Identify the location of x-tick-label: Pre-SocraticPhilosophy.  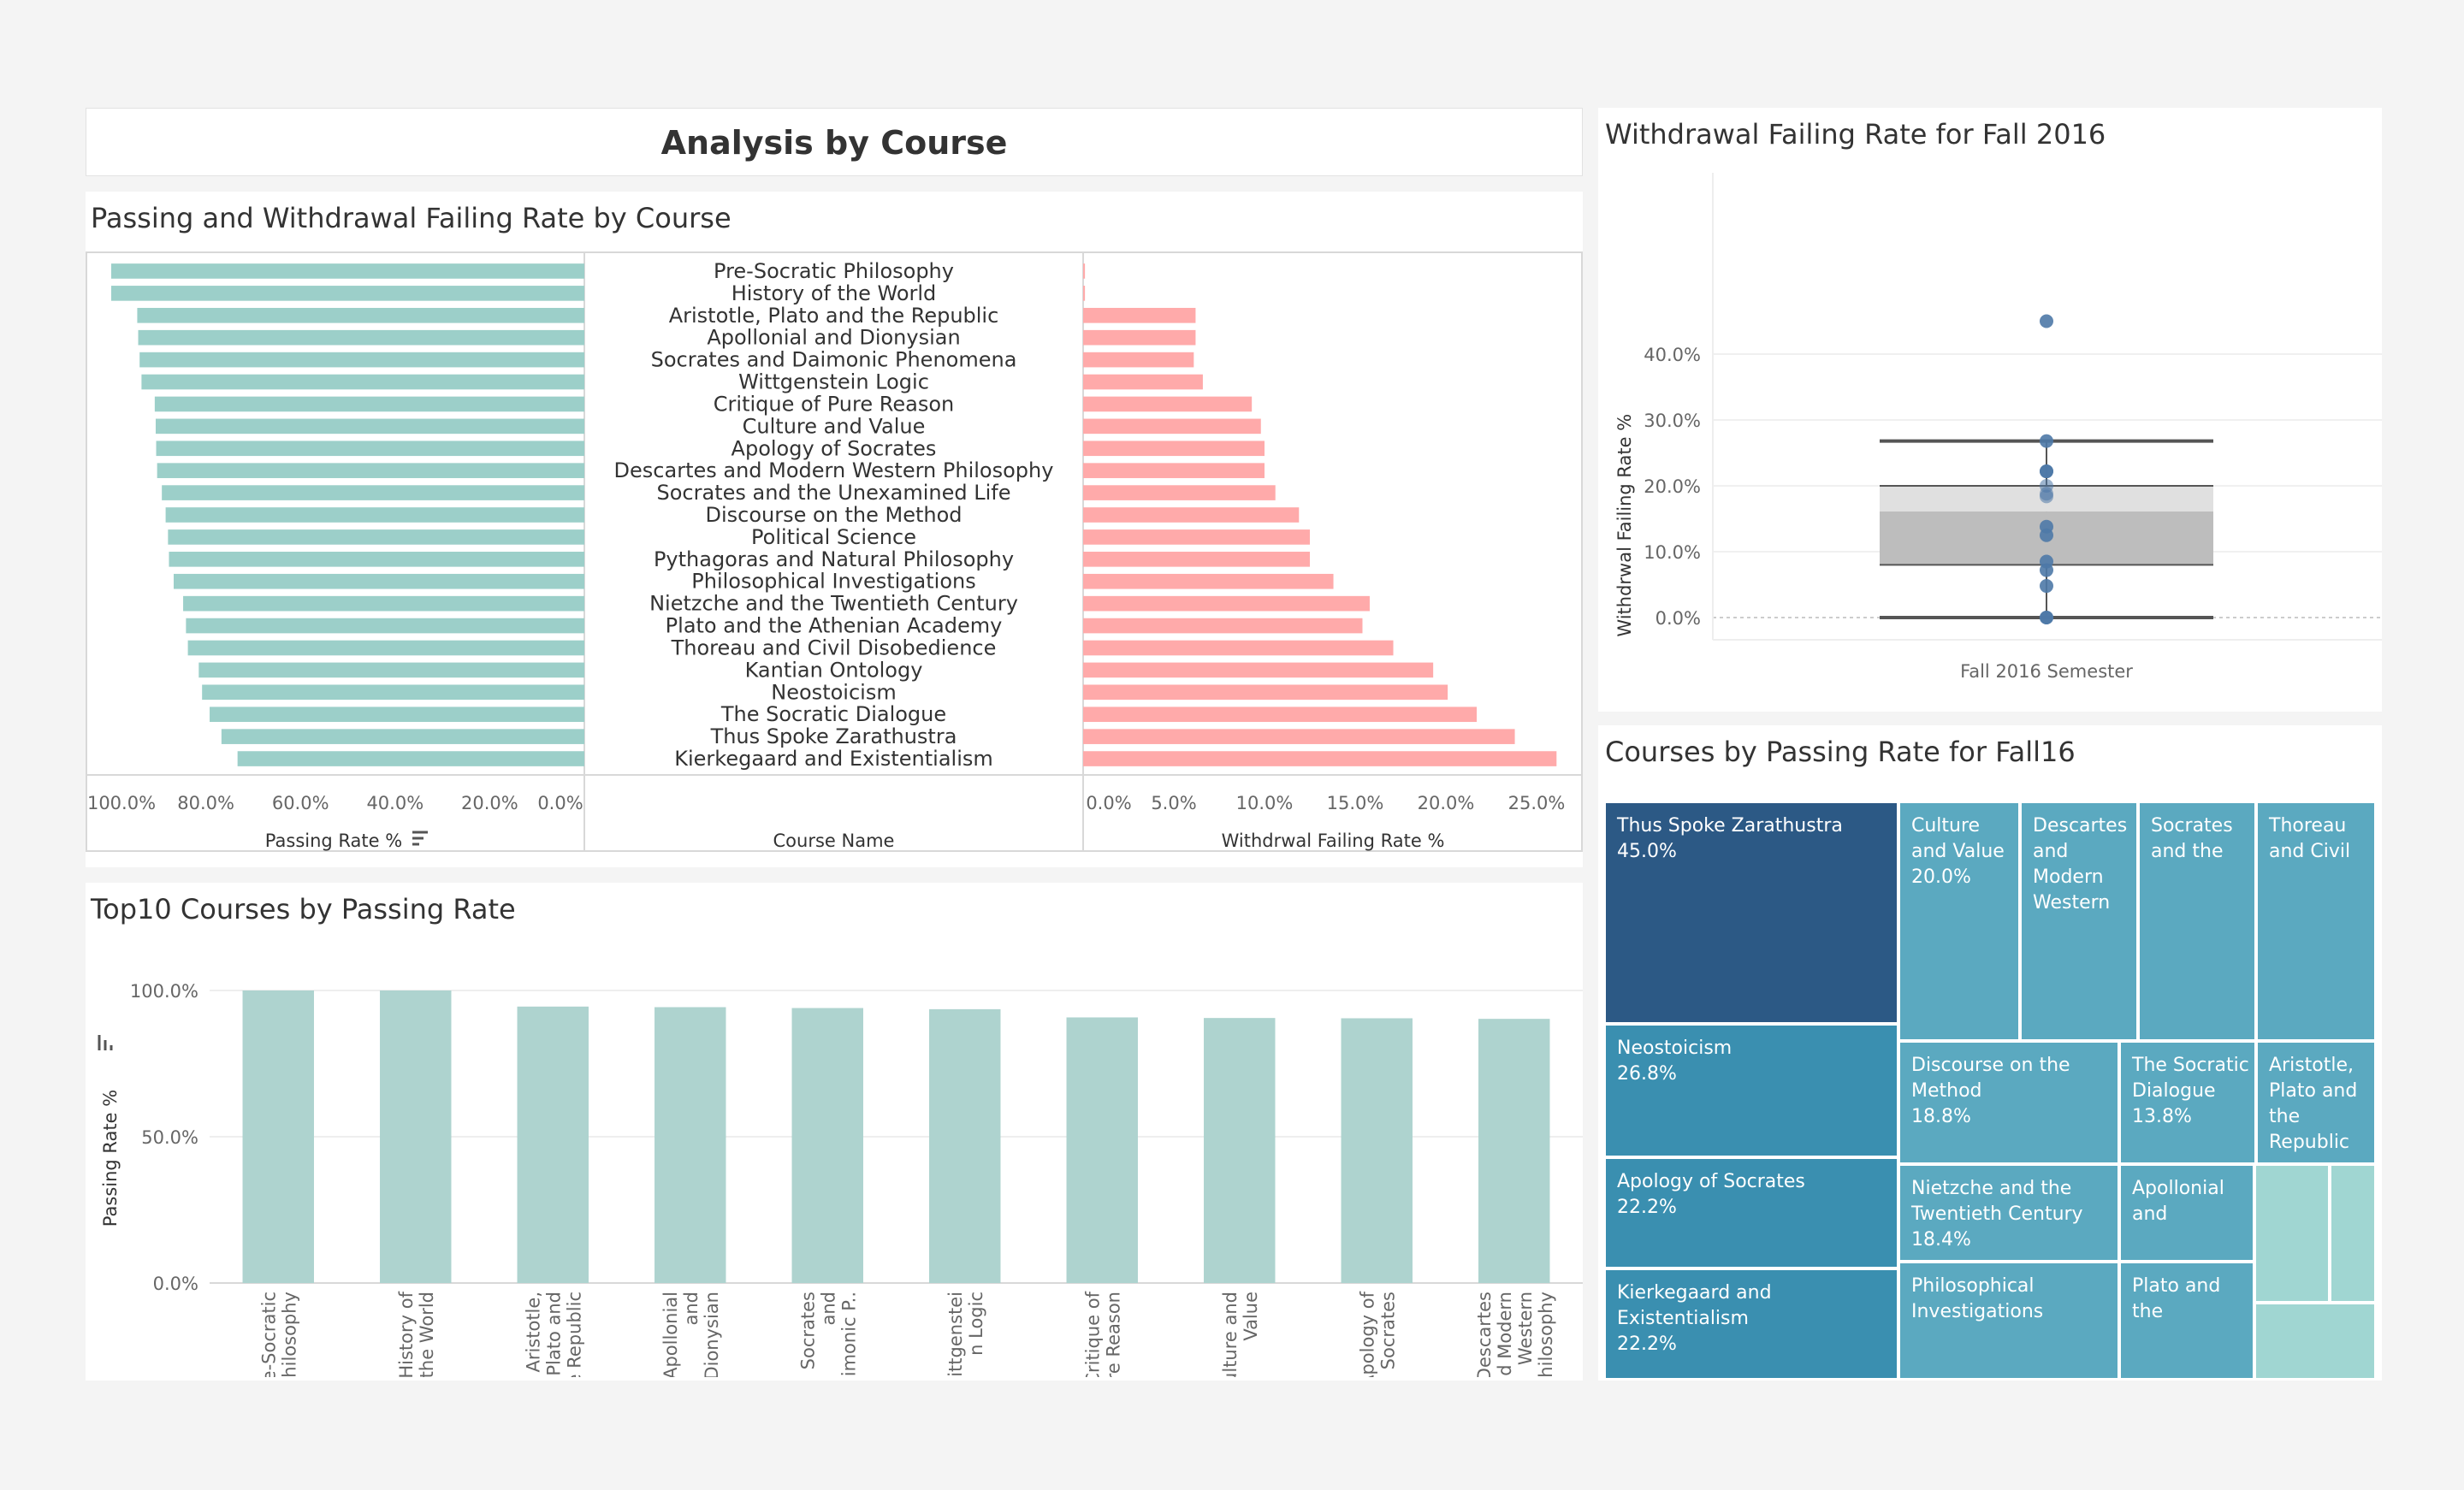
(278, 1335).